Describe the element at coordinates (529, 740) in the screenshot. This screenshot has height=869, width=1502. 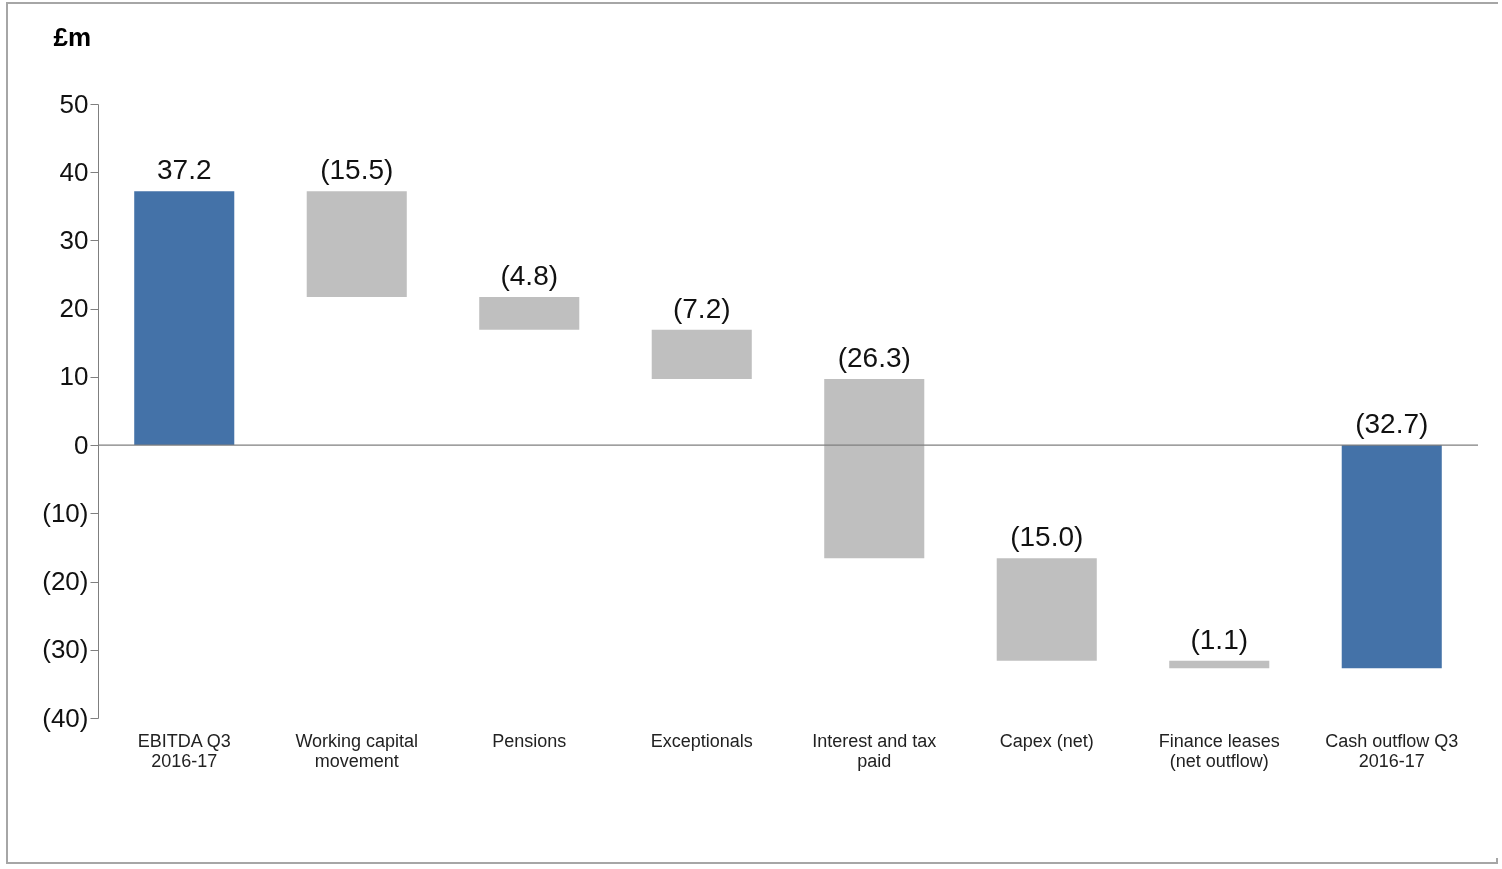
I see `x-tick-label: Pensions` at that location.